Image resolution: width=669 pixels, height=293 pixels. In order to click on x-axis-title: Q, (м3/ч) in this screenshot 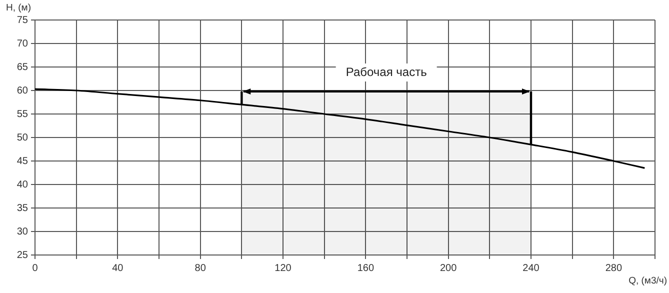, I will do `click(647, 281)`.